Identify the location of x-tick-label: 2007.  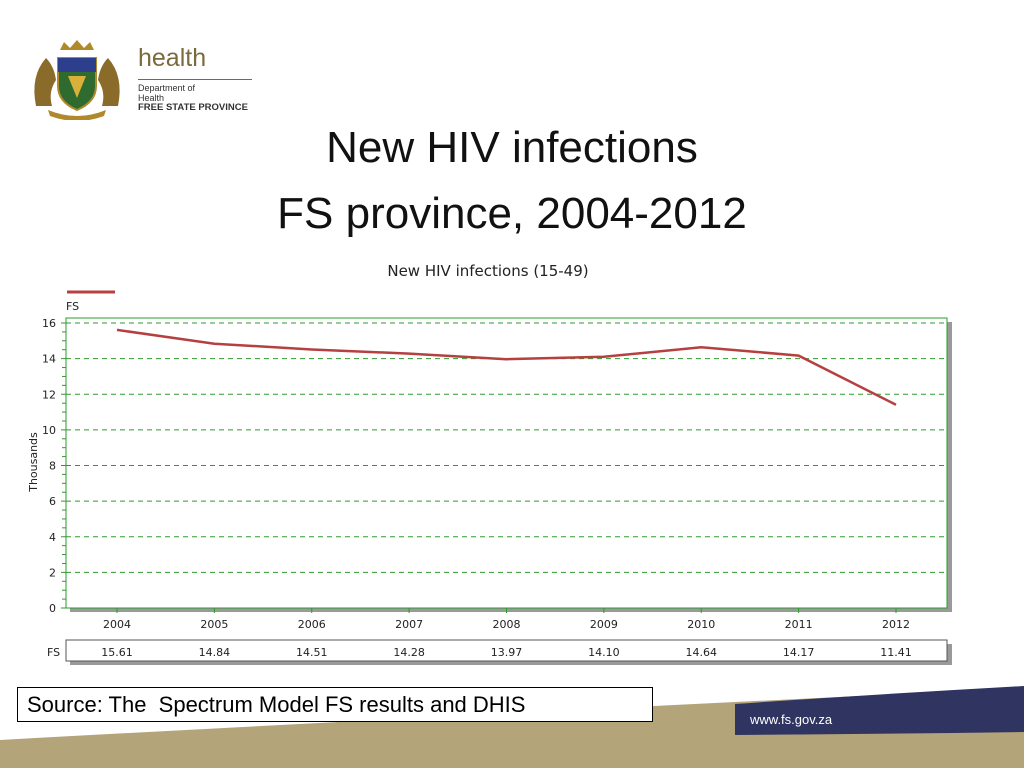
(409, 624).